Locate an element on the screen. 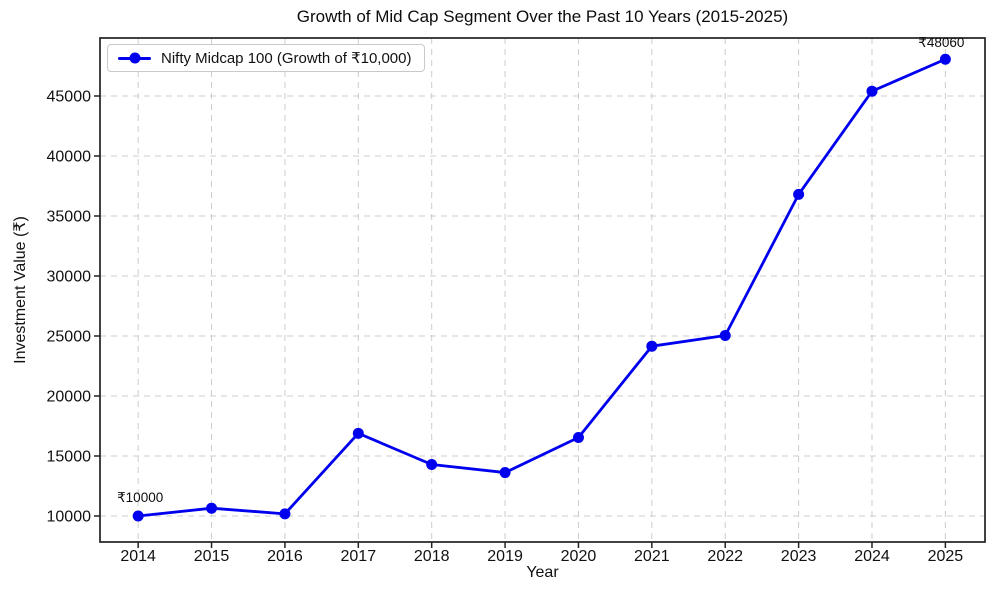 This screenshot has height=600, width=1000. x-tick-label: 2024 is located at coordinates (872, 556).